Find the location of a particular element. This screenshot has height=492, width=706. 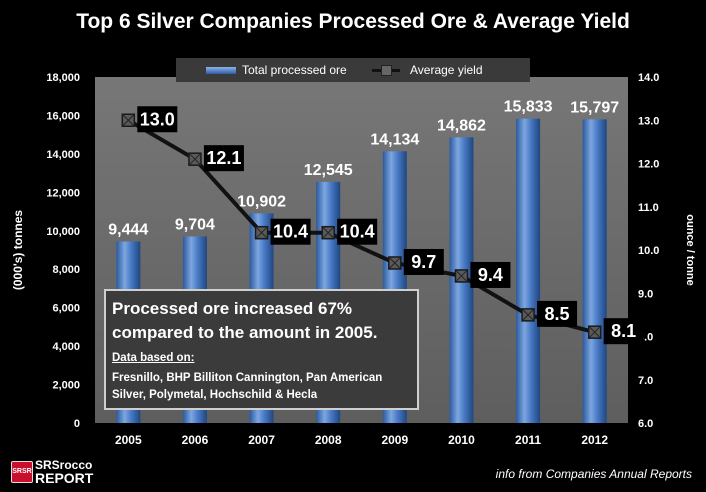

yield-data-label: 12.1 is located at coordinates (223, 158).